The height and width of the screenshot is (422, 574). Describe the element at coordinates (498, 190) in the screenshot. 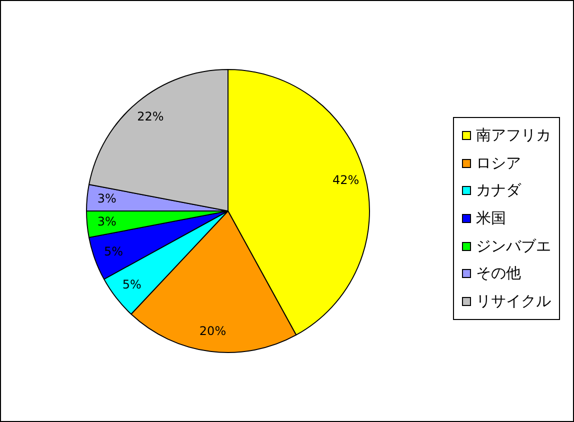

I see `legend-label: カナダ` at that location.